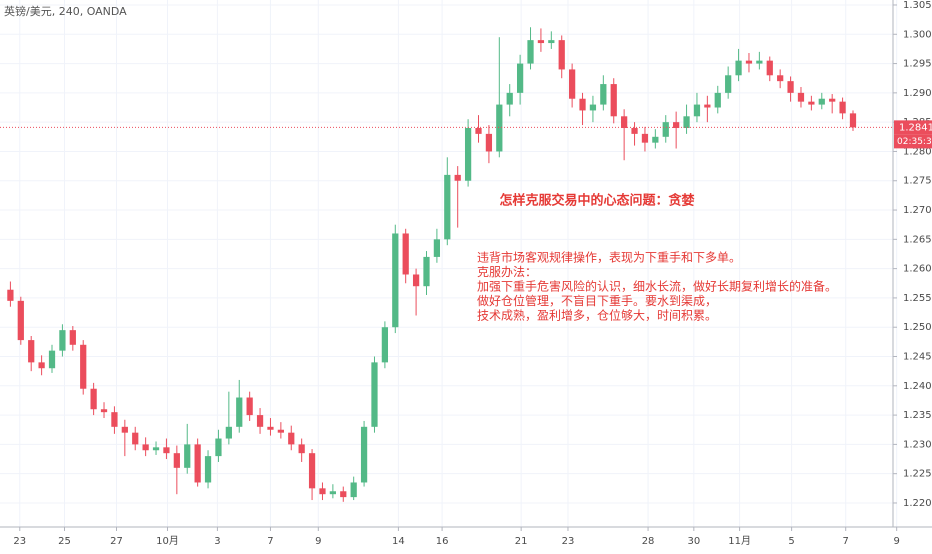 Image resolution: width=932 pixels, height=554 pixels. I want to click on y-tick-label: 1.22000, so click(917, 503).